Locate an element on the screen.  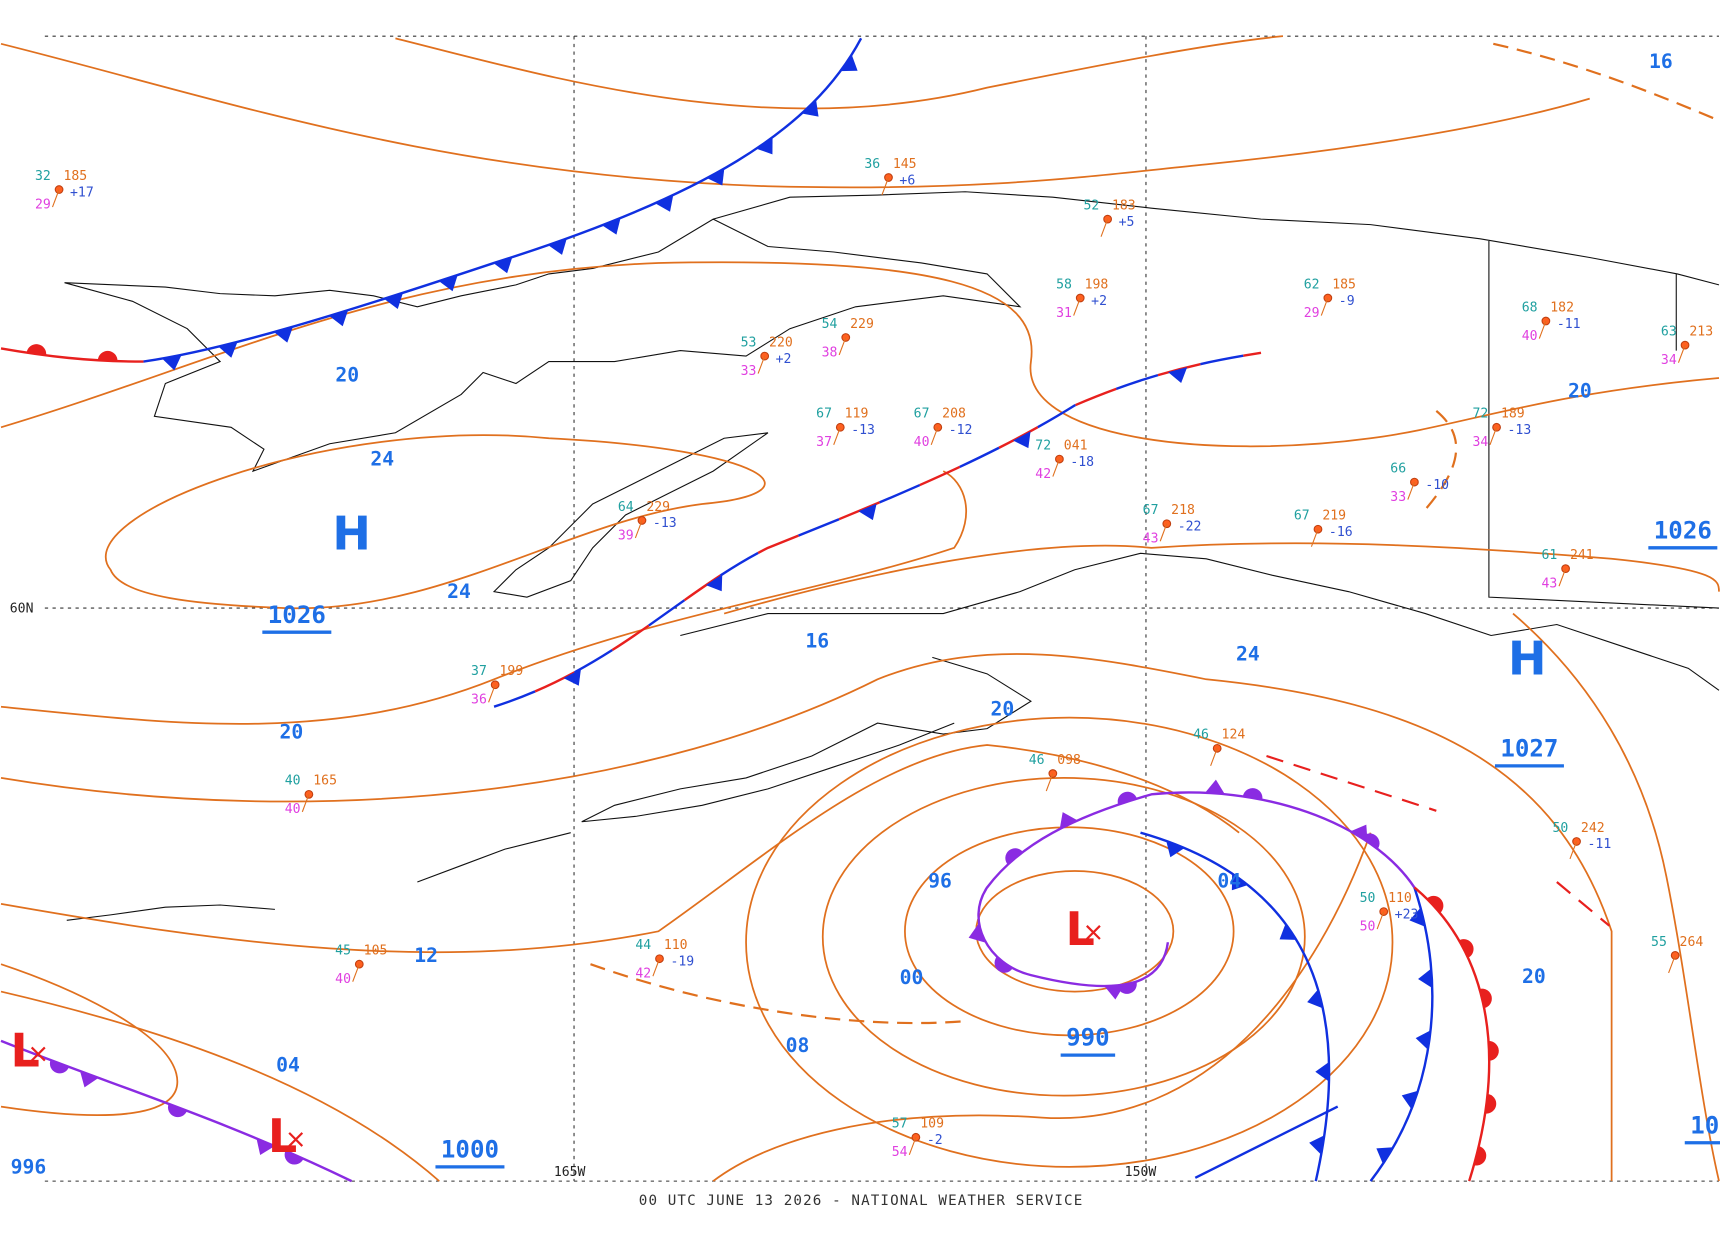
station-pressure: 264 is located at coordinates (1692, 942).